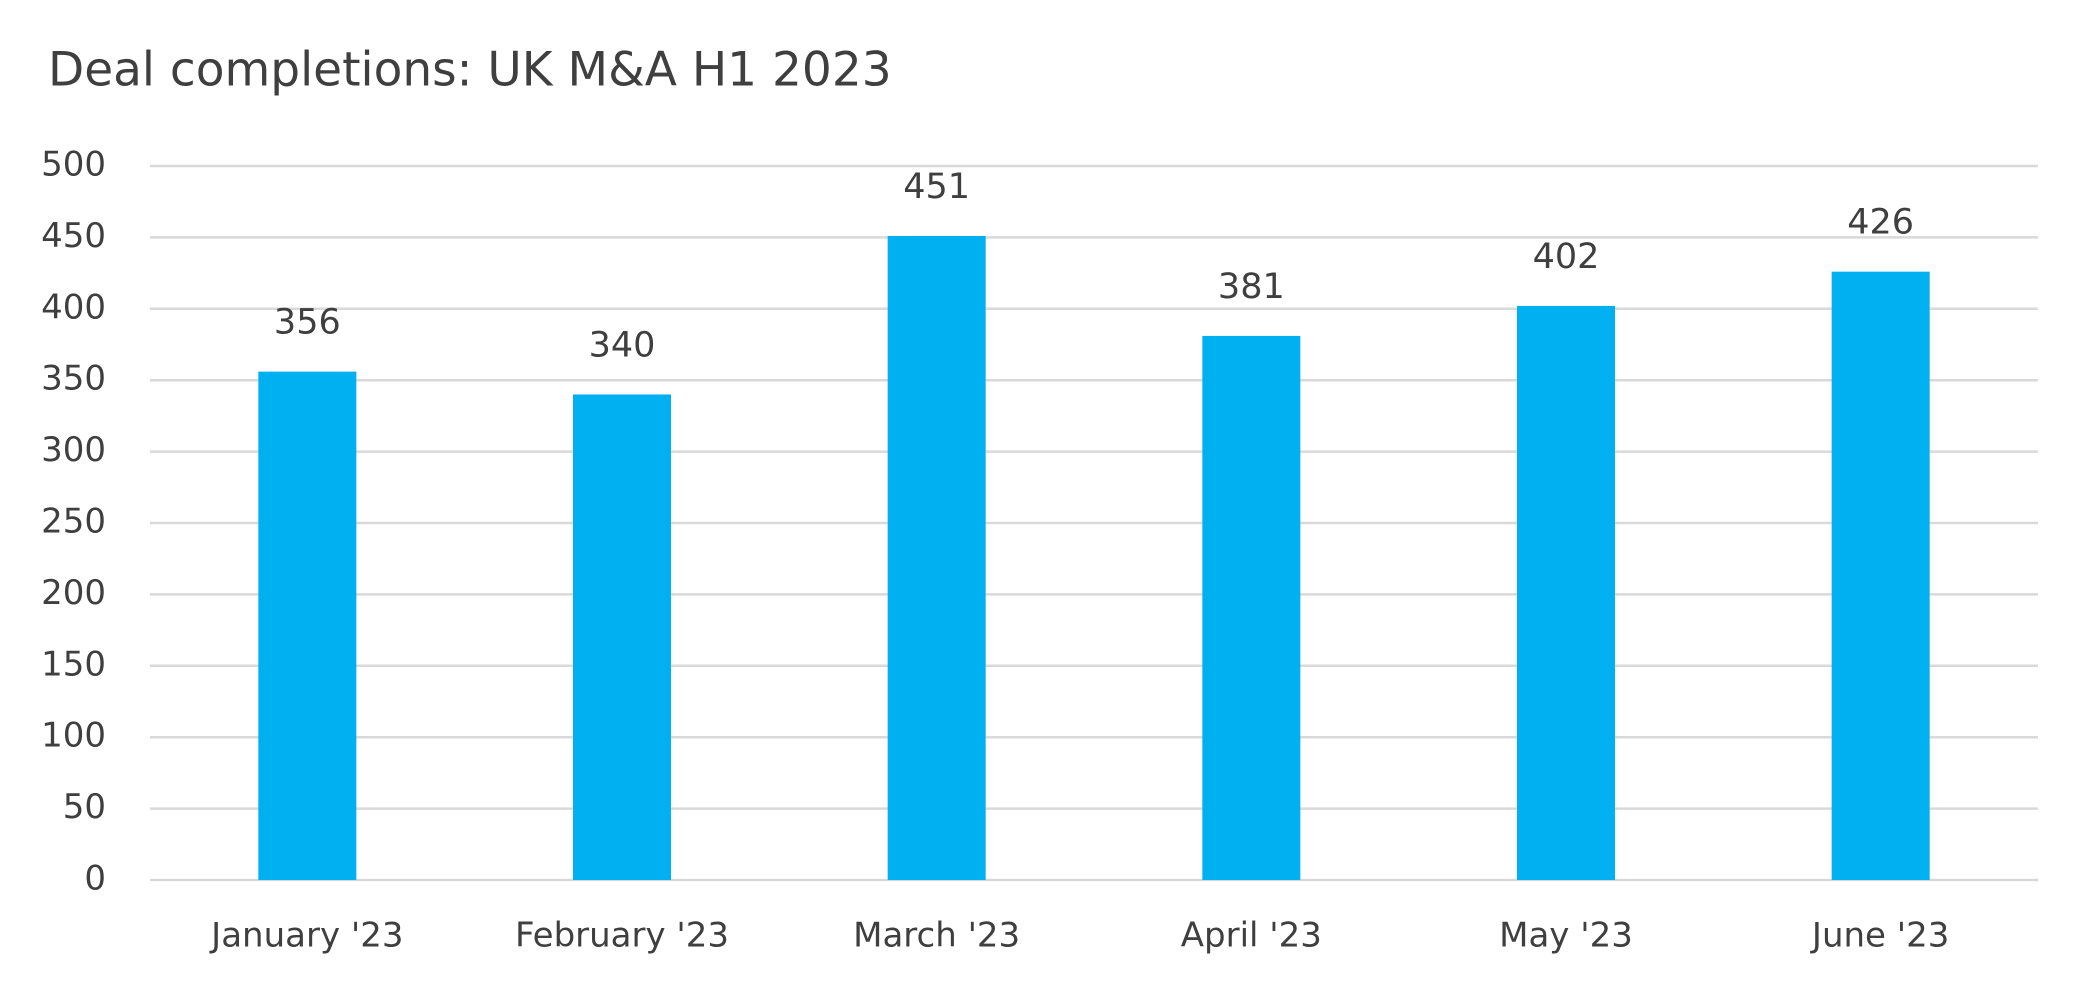 This screenshot has height=990, width=2078. Describe the element at coordinates (1251, 287) in the screenshot. I see `data-label: 381` at that location.